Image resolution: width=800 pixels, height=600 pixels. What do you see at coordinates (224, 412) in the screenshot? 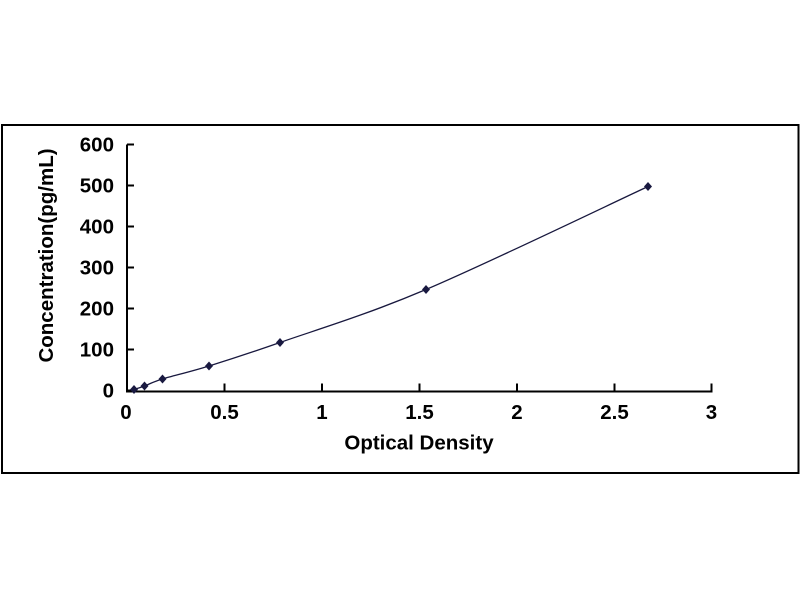
I see `svg-text: 0.5` at bounding box center [224, 412].